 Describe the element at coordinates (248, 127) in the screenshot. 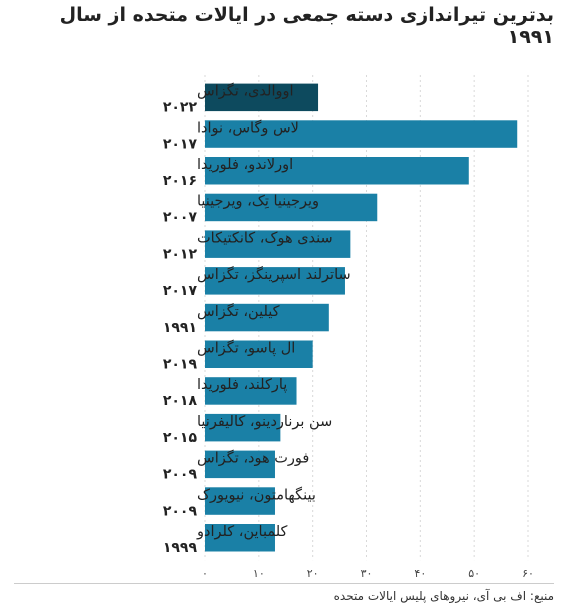

I see `category-name: لاس وگاس، نوادا` at that location.